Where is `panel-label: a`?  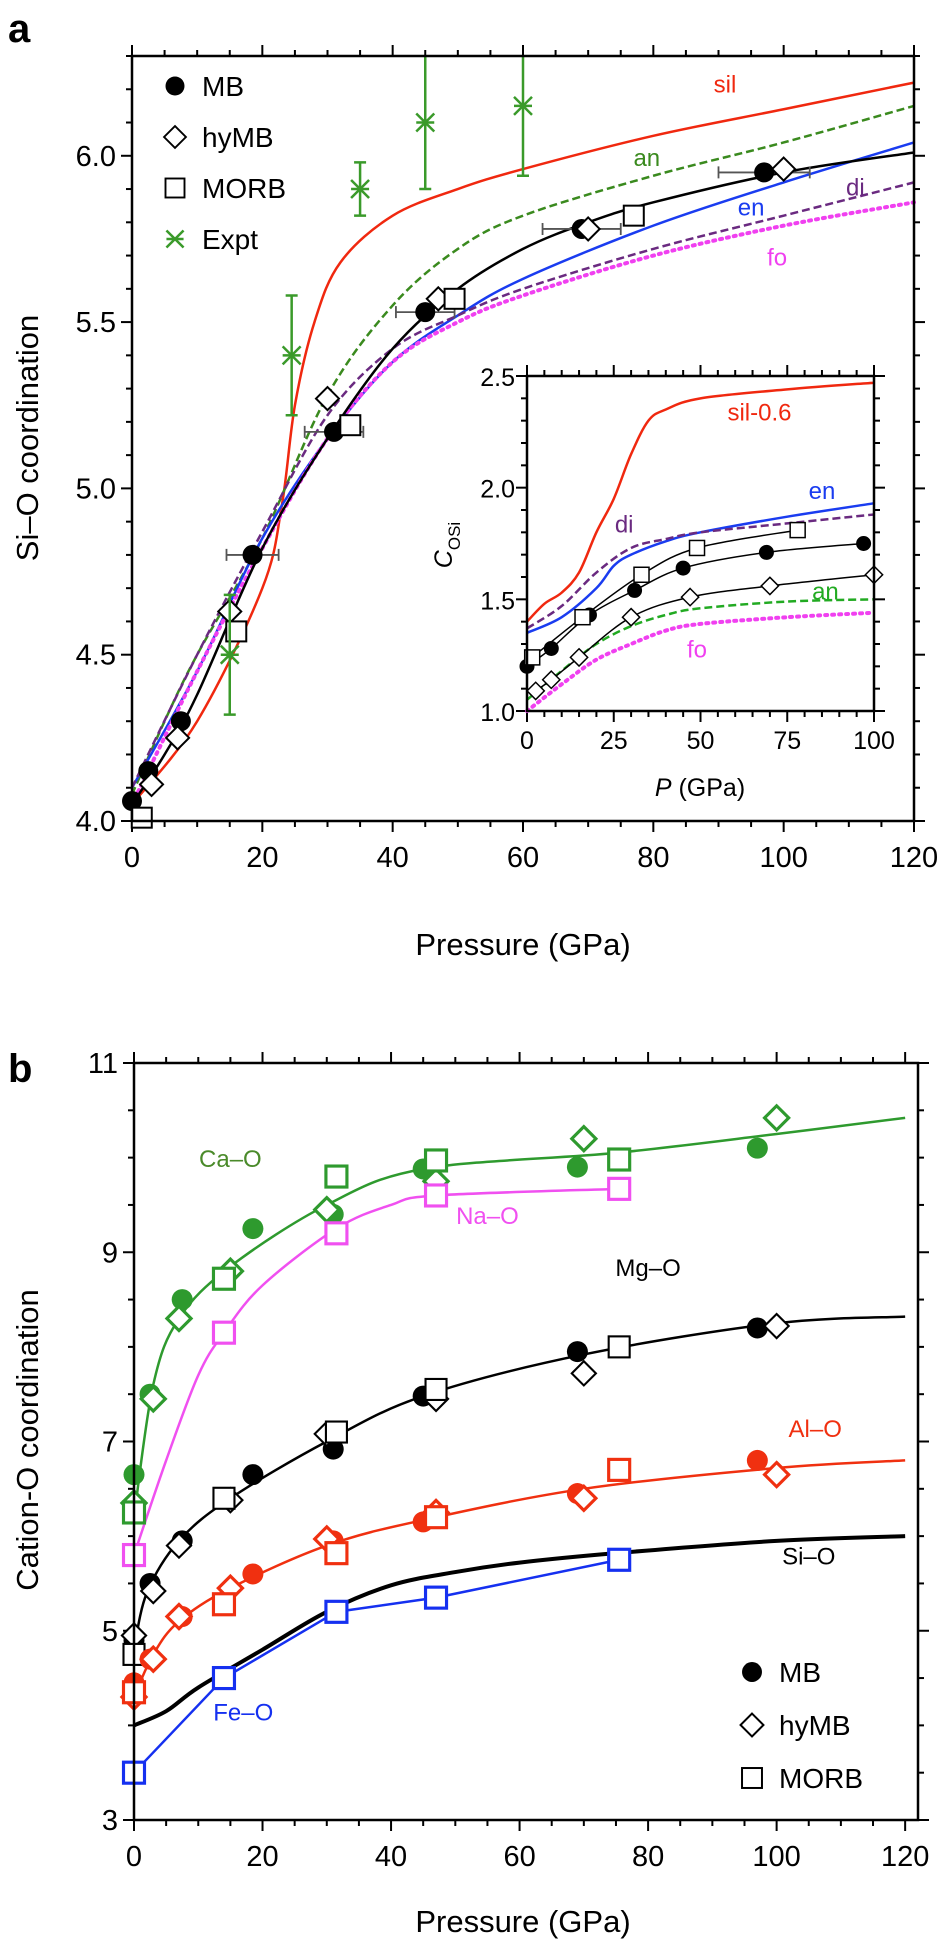
panel-label: a is located at coordinates (19, 29).